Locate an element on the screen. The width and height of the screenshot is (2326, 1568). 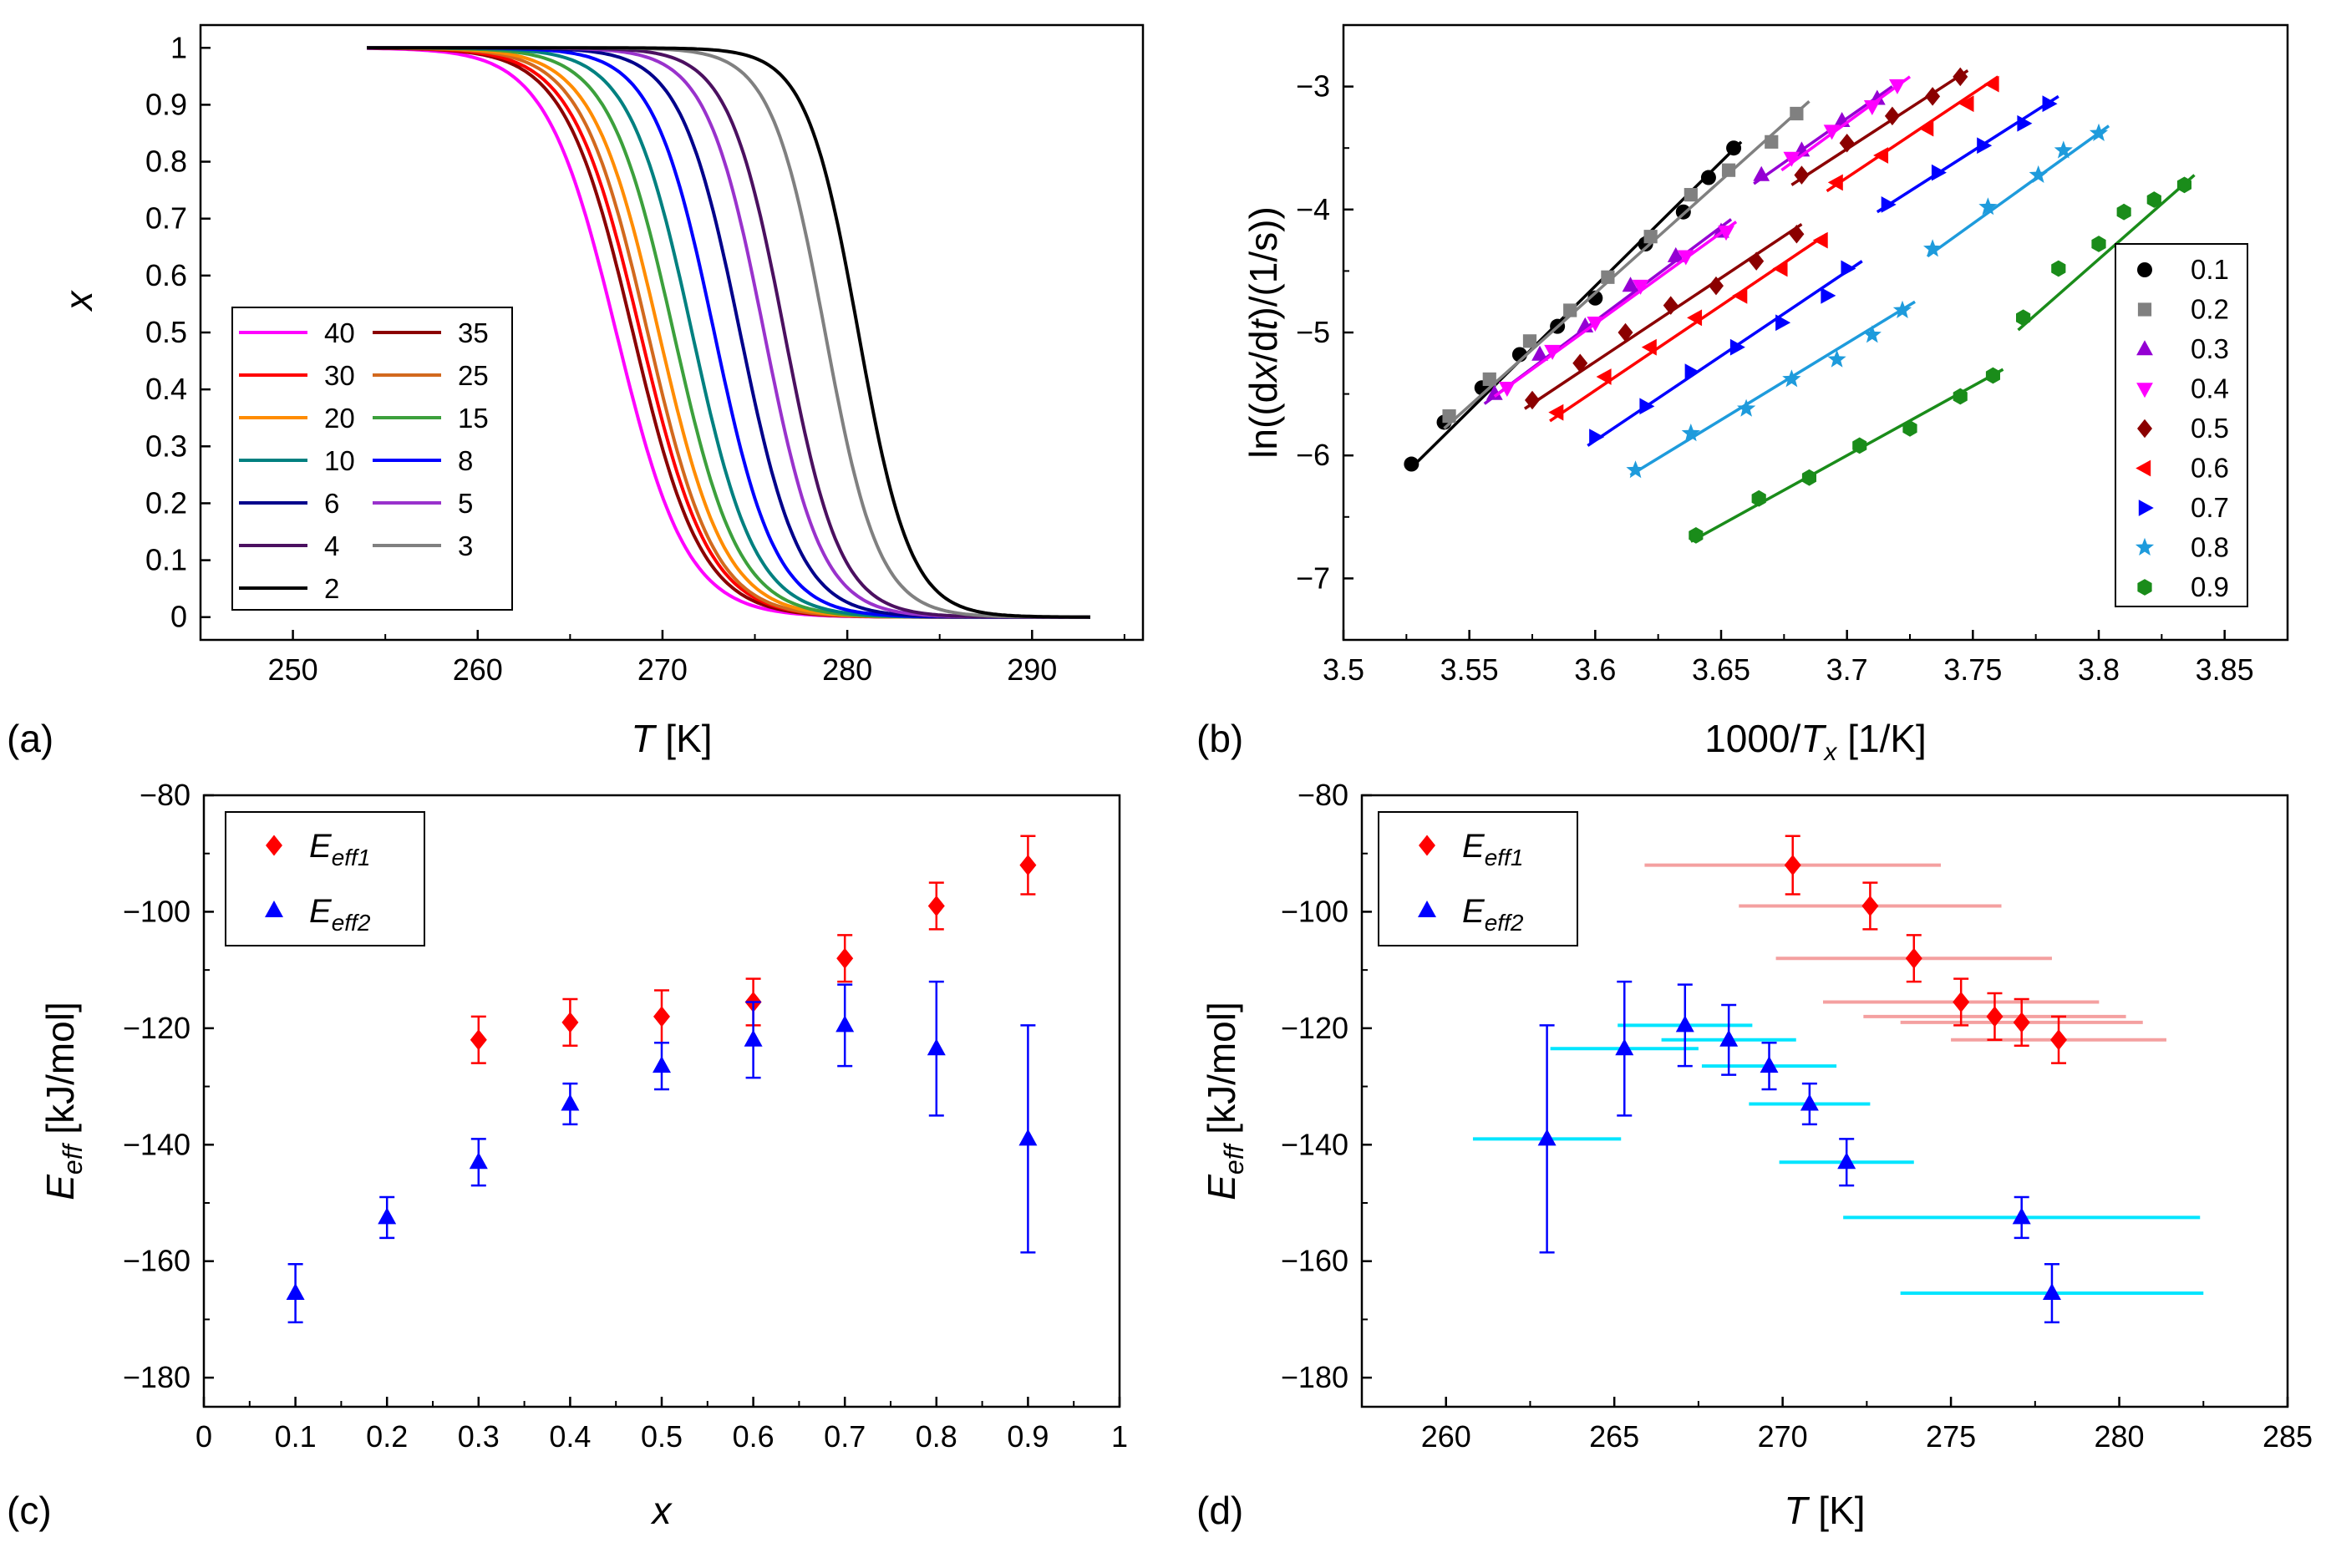
fit-line-0.7 is located at coordinates (1725, 353).